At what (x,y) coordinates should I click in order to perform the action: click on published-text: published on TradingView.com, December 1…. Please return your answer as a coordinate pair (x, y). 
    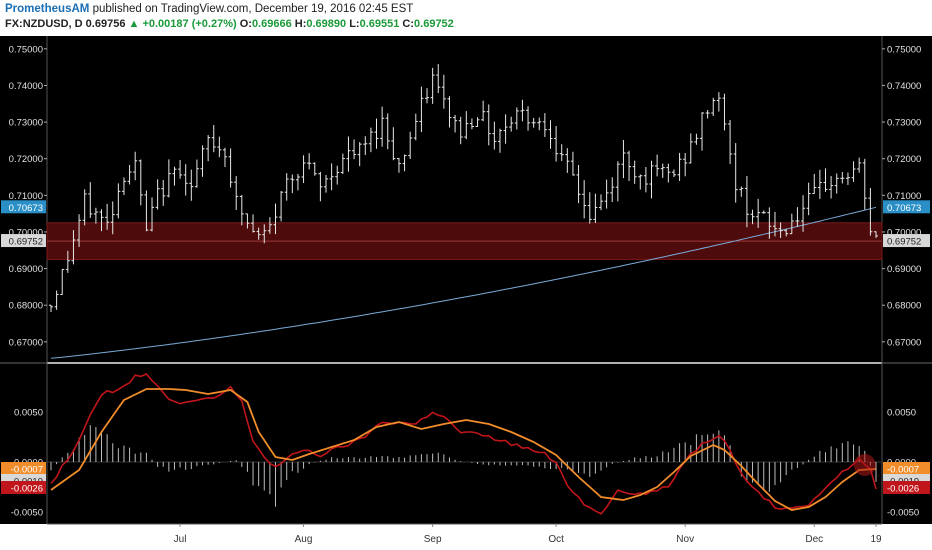
    Looking at the image, I should click on (253, 9).